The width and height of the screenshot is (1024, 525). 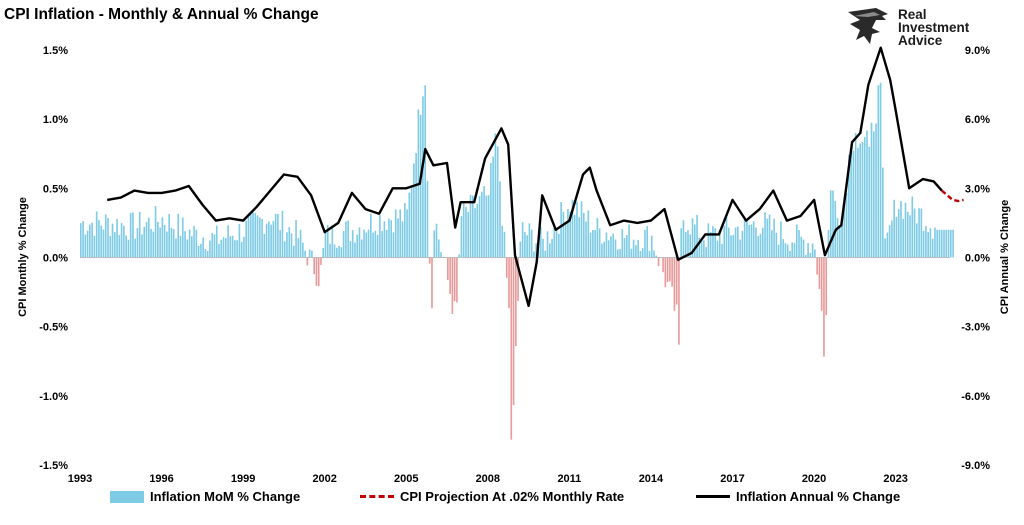 I want to click on legend-label-monthly: Inflation MoM % Change, so click(x=225, y=496).